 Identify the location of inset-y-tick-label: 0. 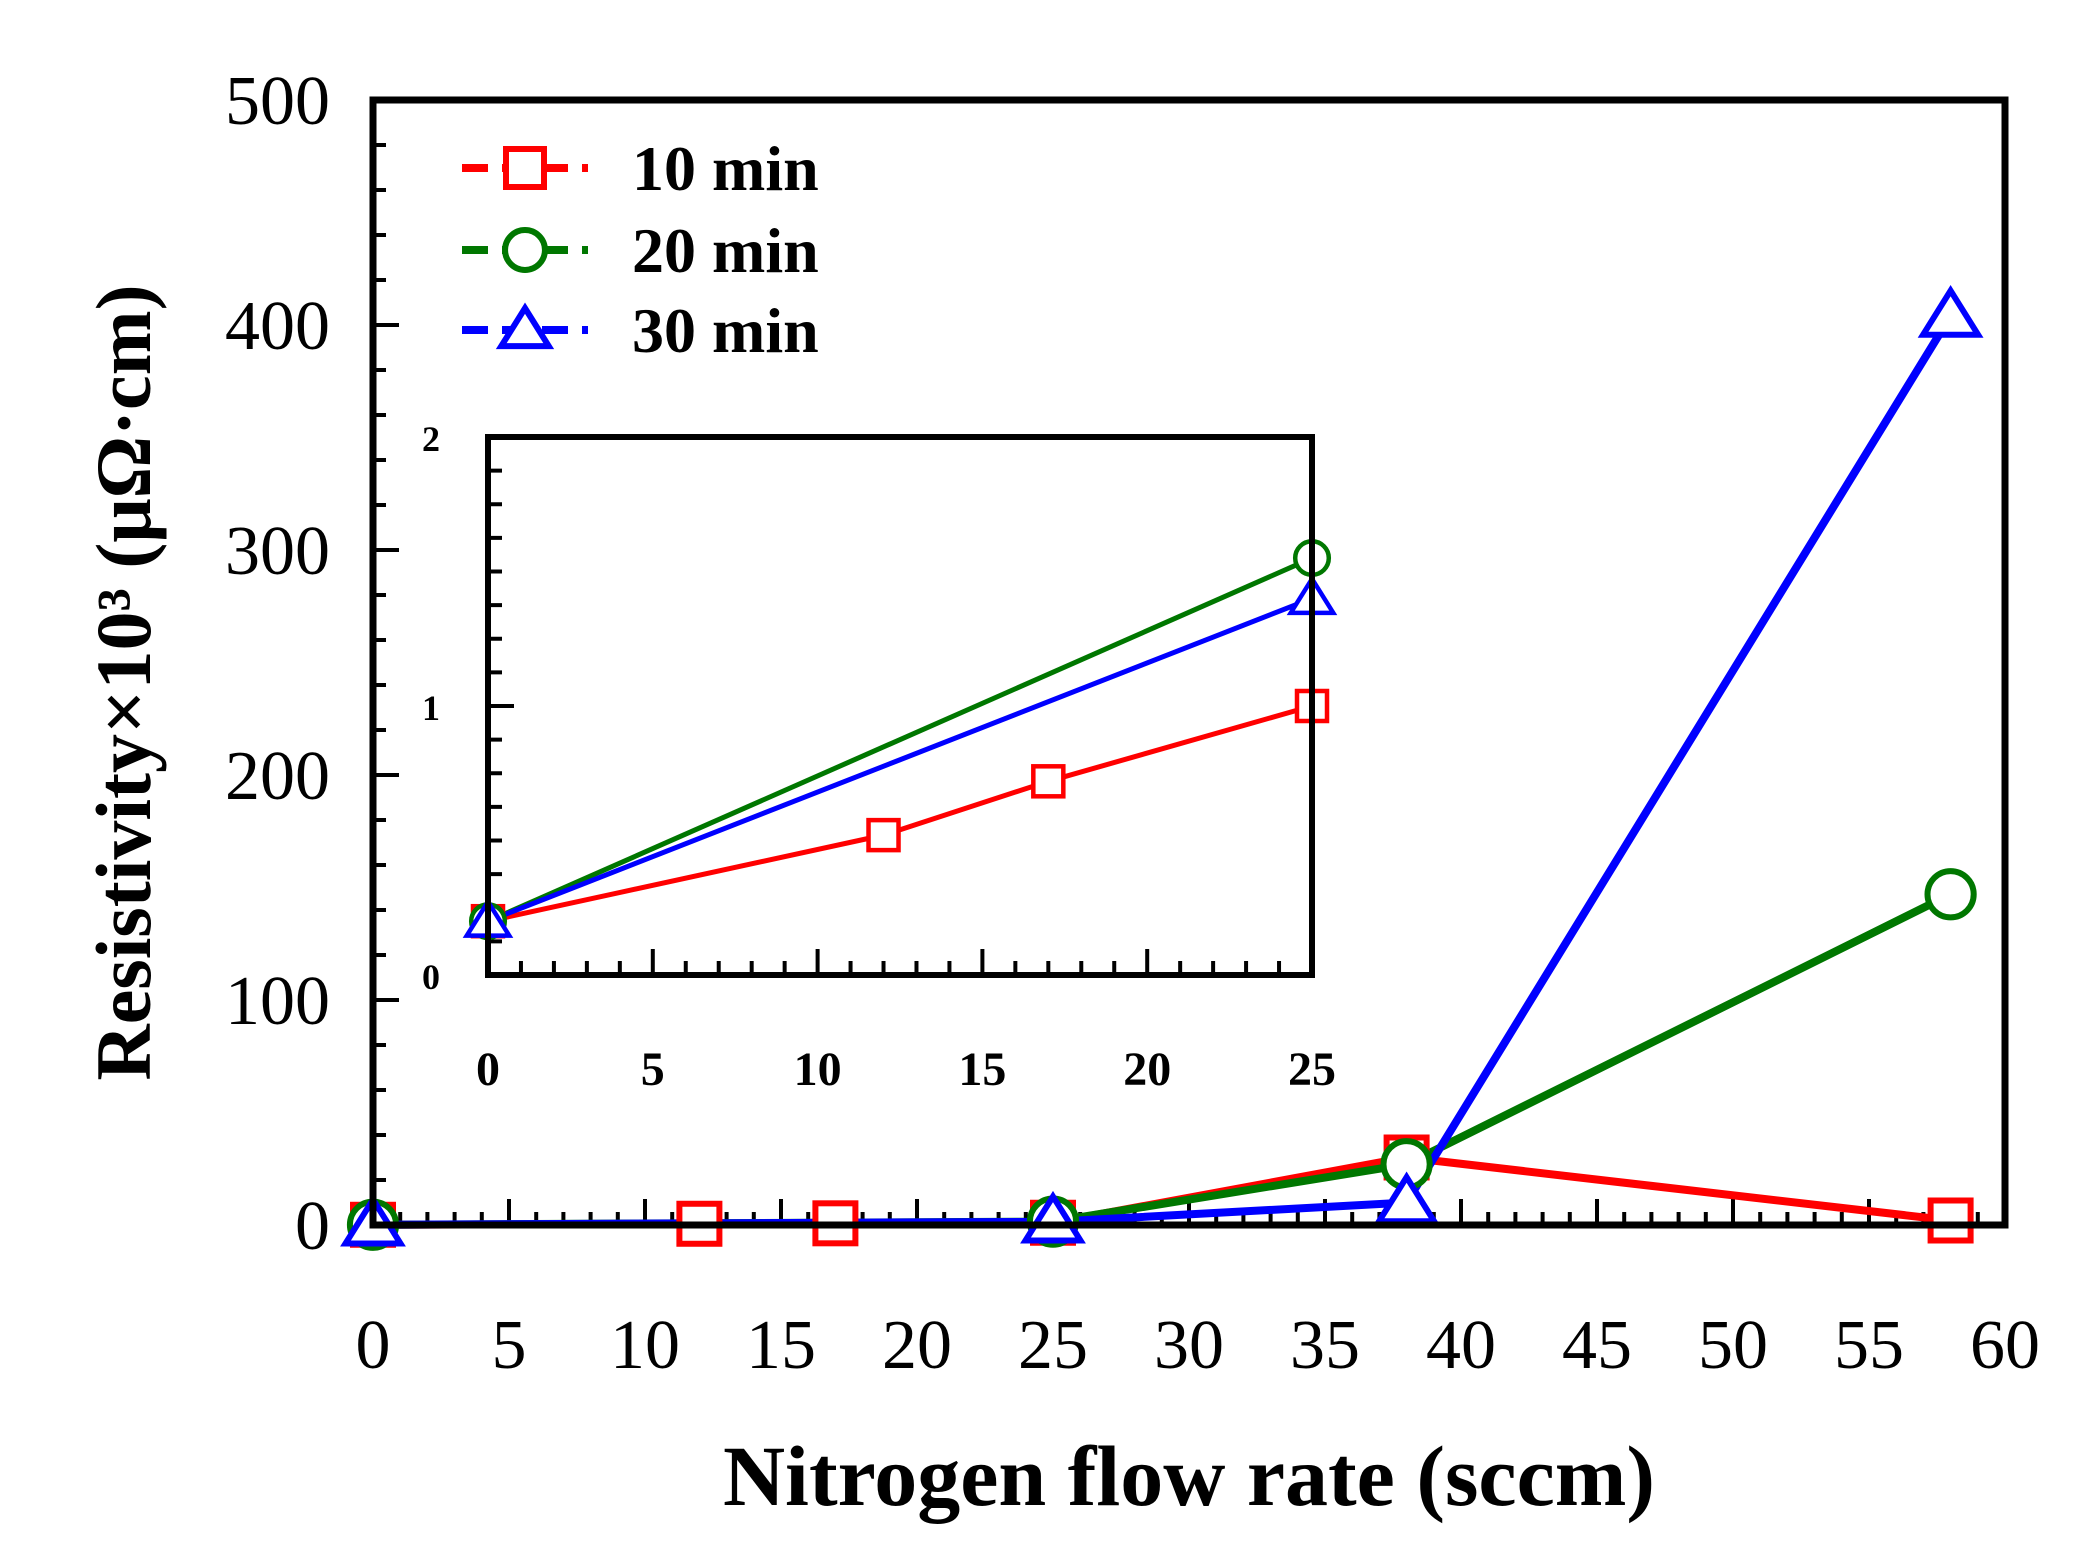
(431, 977).